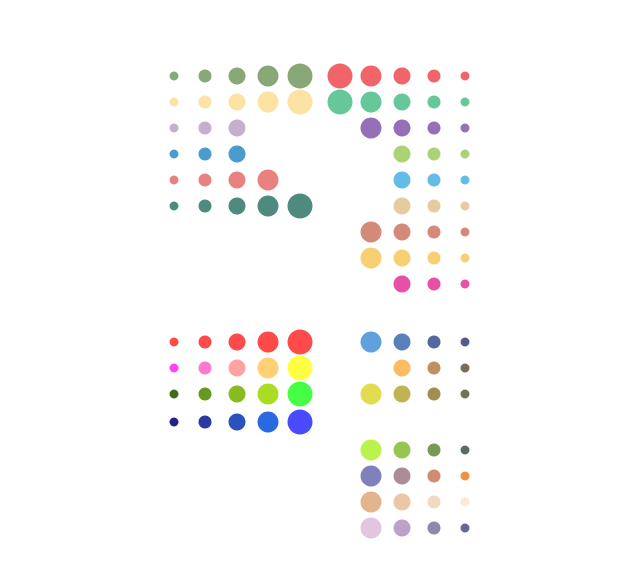  Describe the element at coordinates (465, 128) in the screenshot. I see `dot-r3-c10` at that location.